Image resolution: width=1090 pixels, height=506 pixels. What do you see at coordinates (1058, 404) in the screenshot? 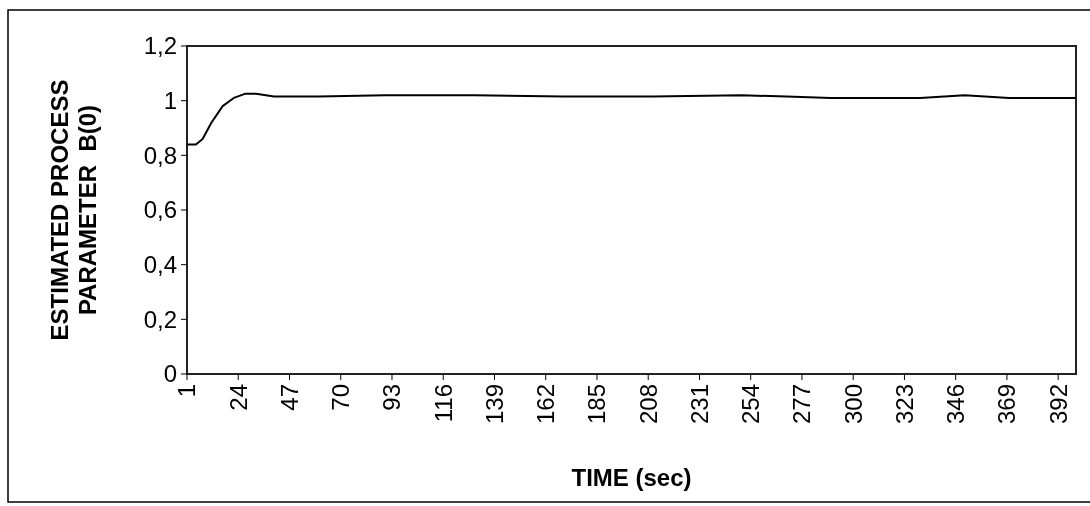
I see `x-tick-label: 392` at bounding box center [1058, 404].